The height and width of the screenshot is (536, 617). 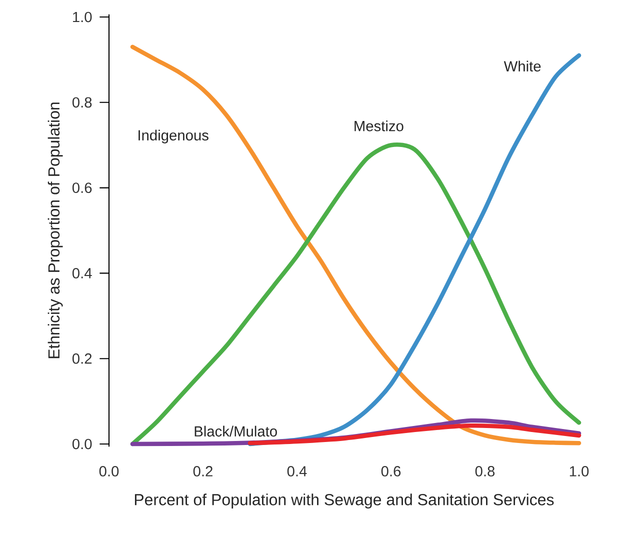 What do you see at coordinates (82, 273) in the screenshot?
I see `y-tick-label: 0.4` at bounding box center [82, 273].